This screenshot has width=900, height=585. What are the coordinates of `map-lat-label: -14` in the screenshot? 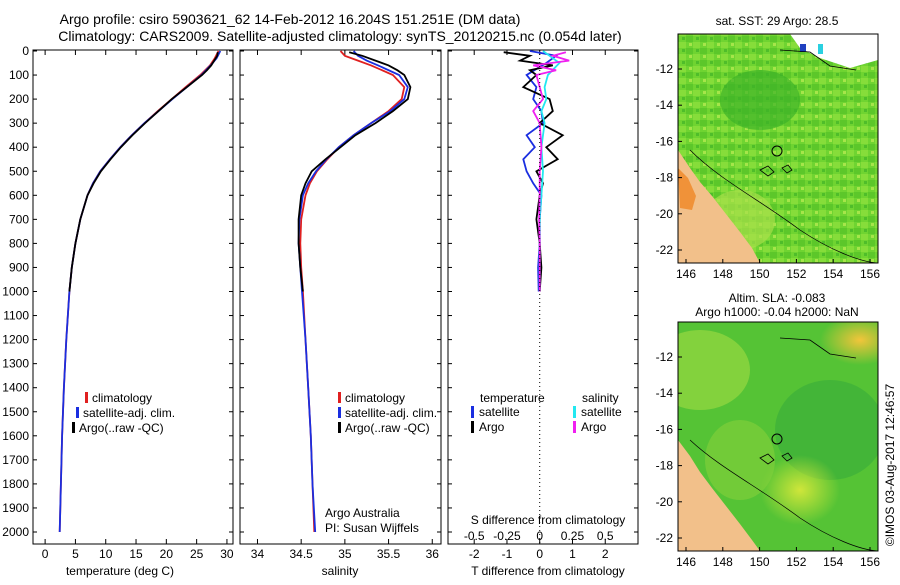 It's located at (665, 393).